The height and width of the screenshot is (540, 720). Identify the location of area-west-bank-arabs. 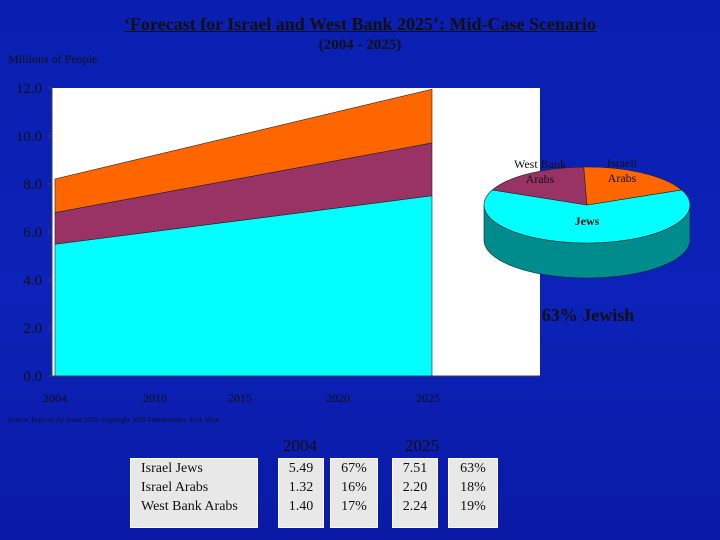
(243, 150).